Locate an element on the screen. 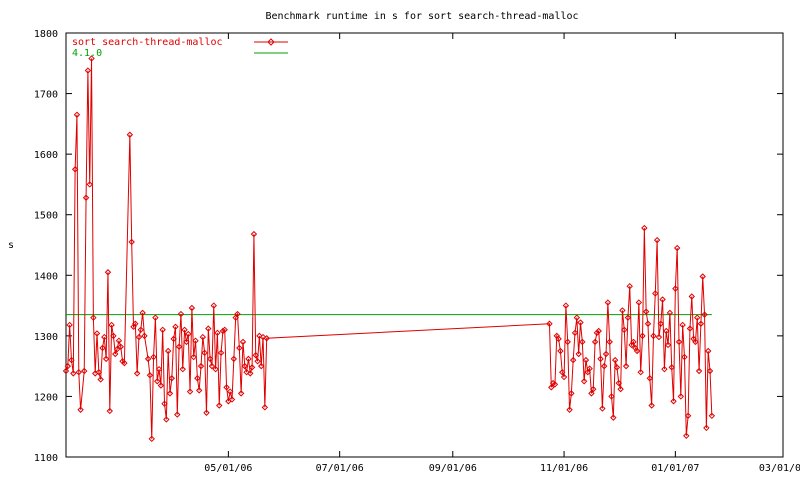 The image size is (800, 480). legend-label-4-1-0: 4.1.0 is located at coordinates (87, 53).